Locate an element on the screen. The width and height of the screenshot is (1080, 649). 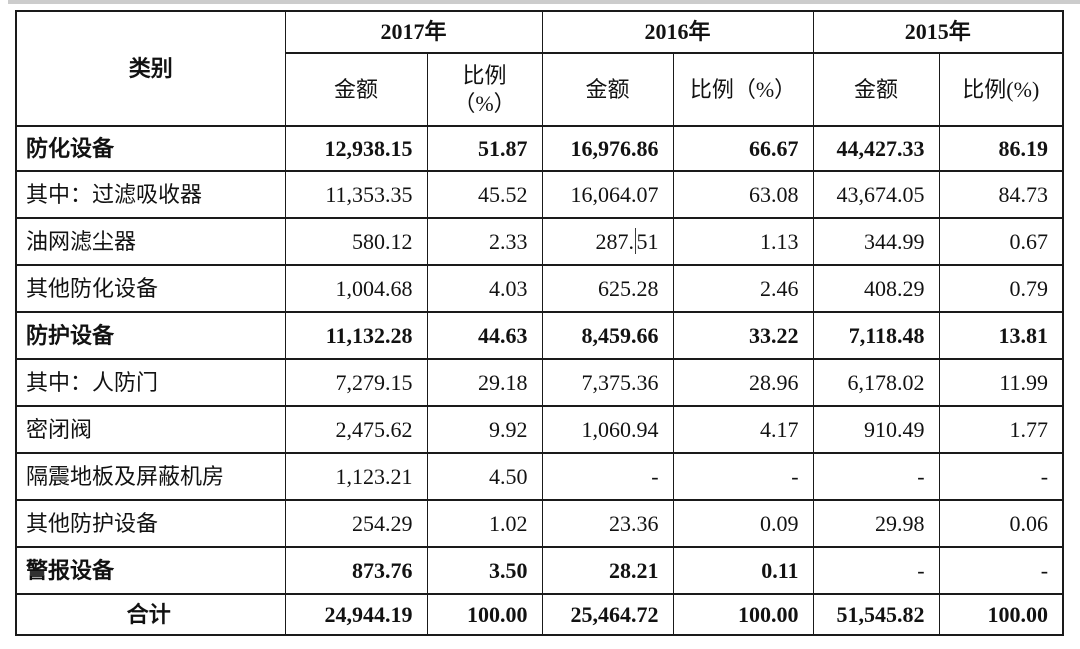
value-cell: 0.09 is located at coordinates (743, 523).